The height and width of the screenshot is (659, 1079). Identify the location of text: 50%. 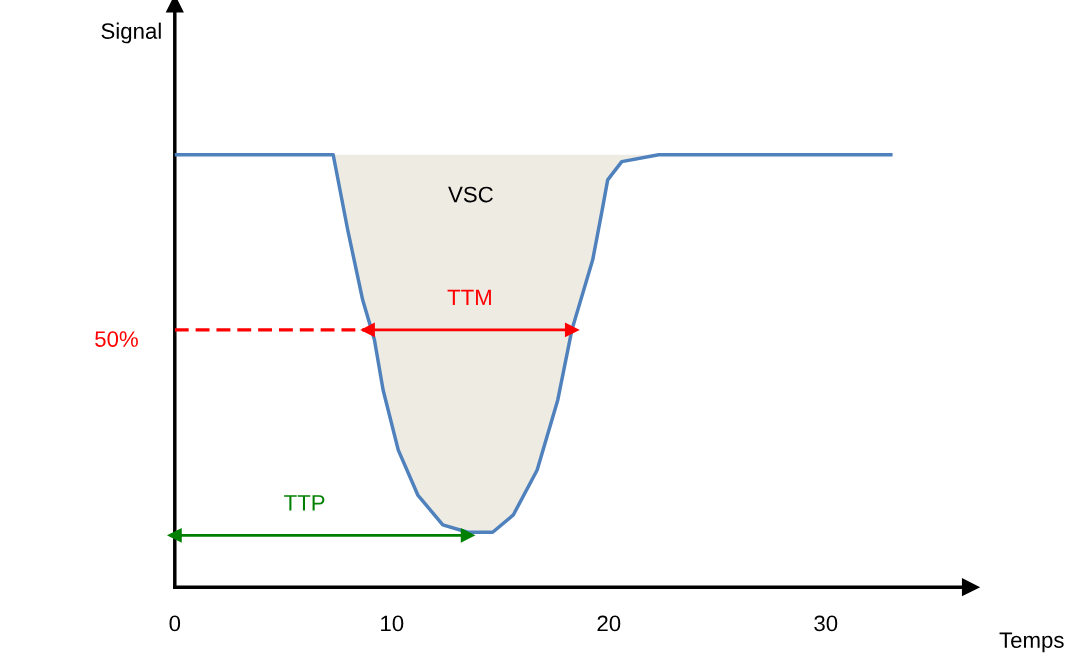
(116, 339).